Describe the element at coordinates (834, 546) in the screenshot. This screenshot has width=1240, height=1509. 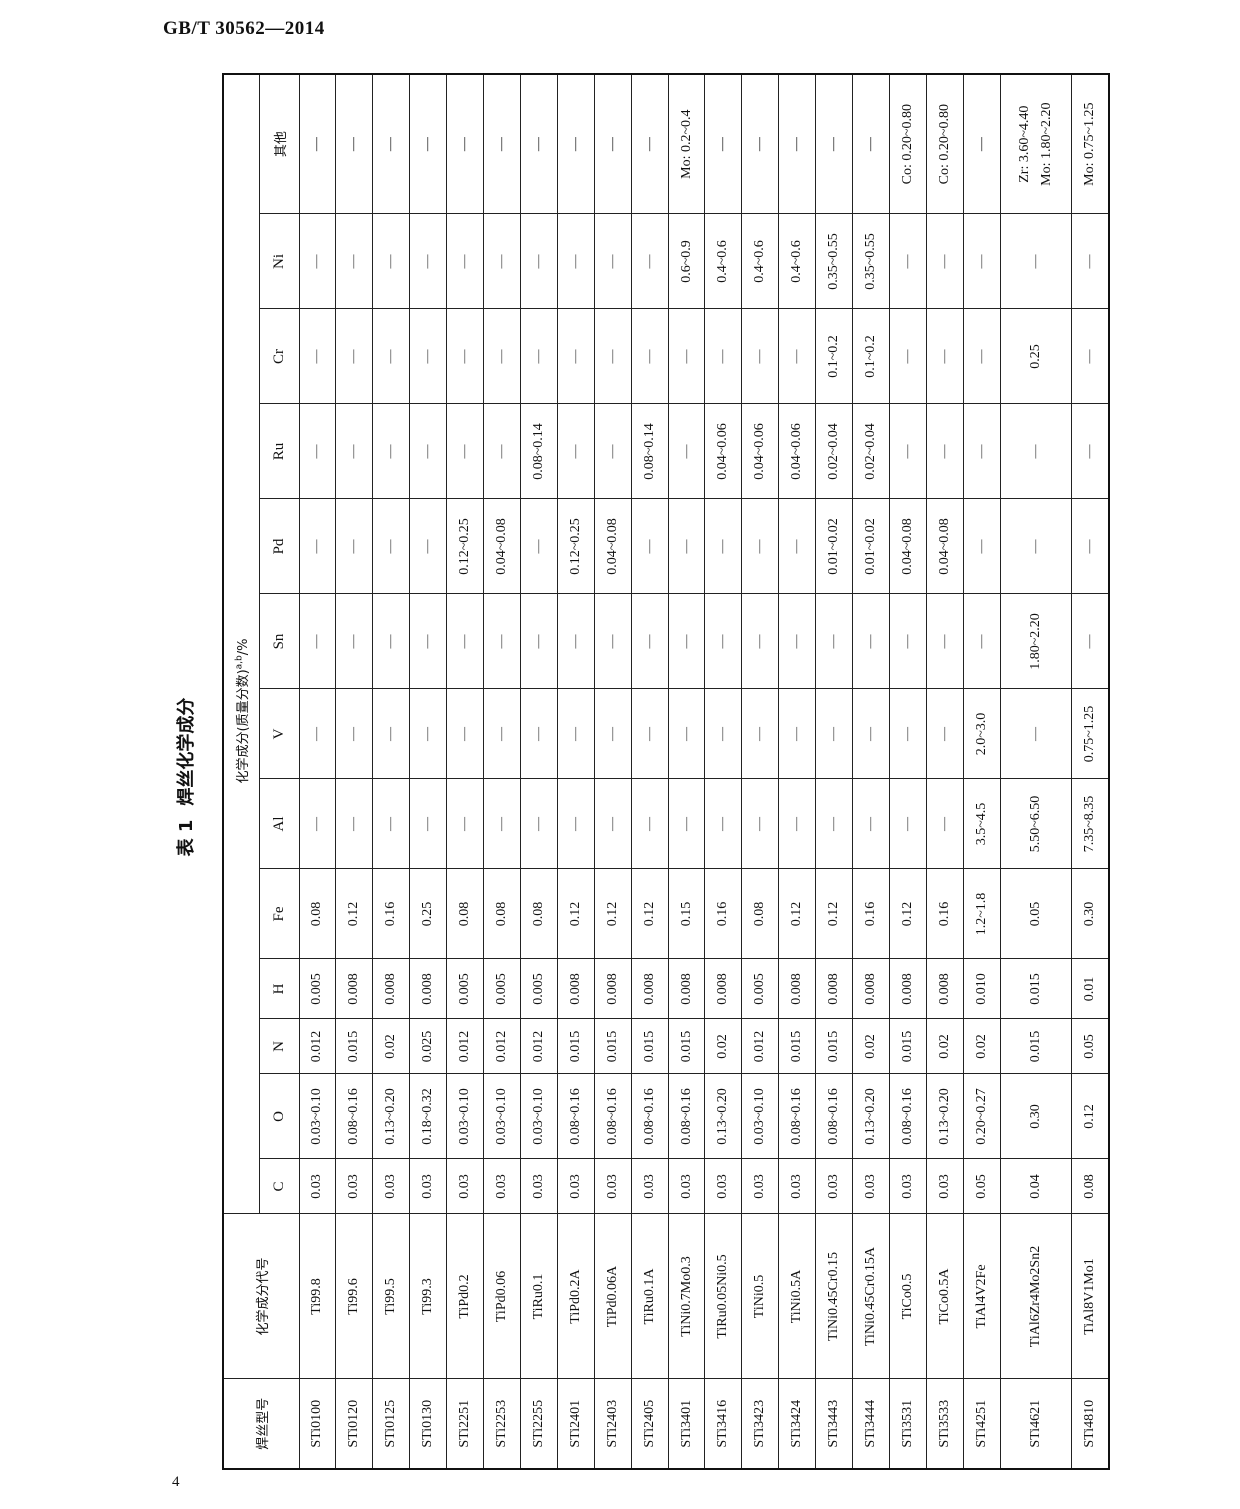
I see `cell-pd: 0.01~0.02` at that location.